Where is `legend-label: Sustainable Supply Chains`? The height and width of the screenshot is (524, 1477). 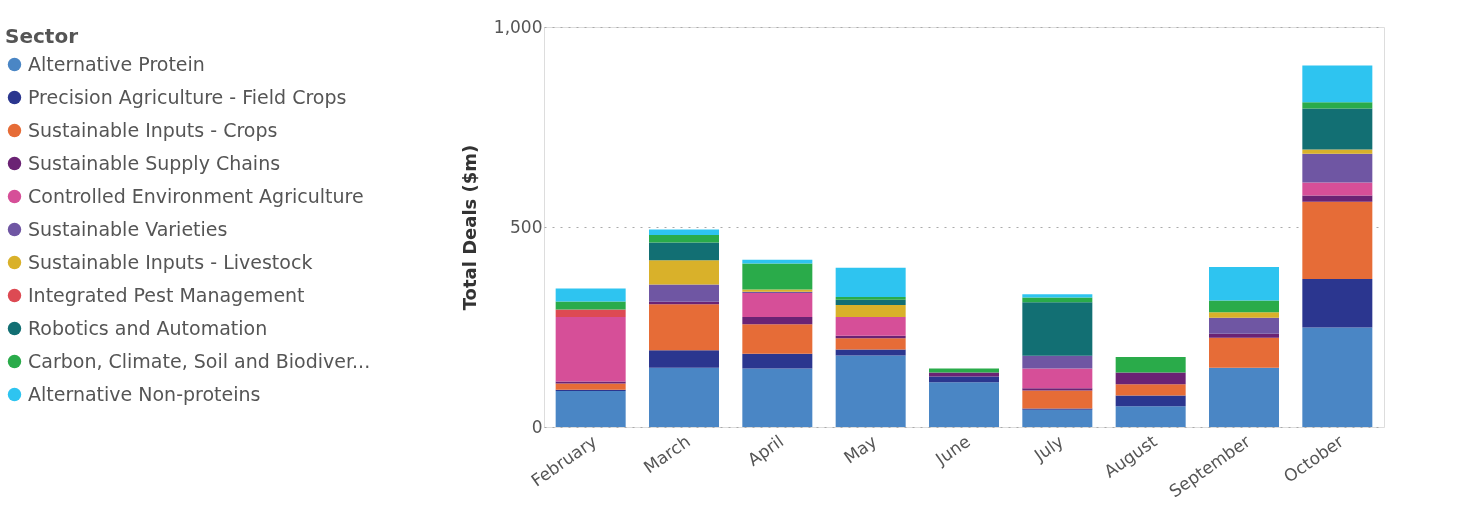 legend-label: Sustainable Supply Chains is located at coordinates (154, 162).